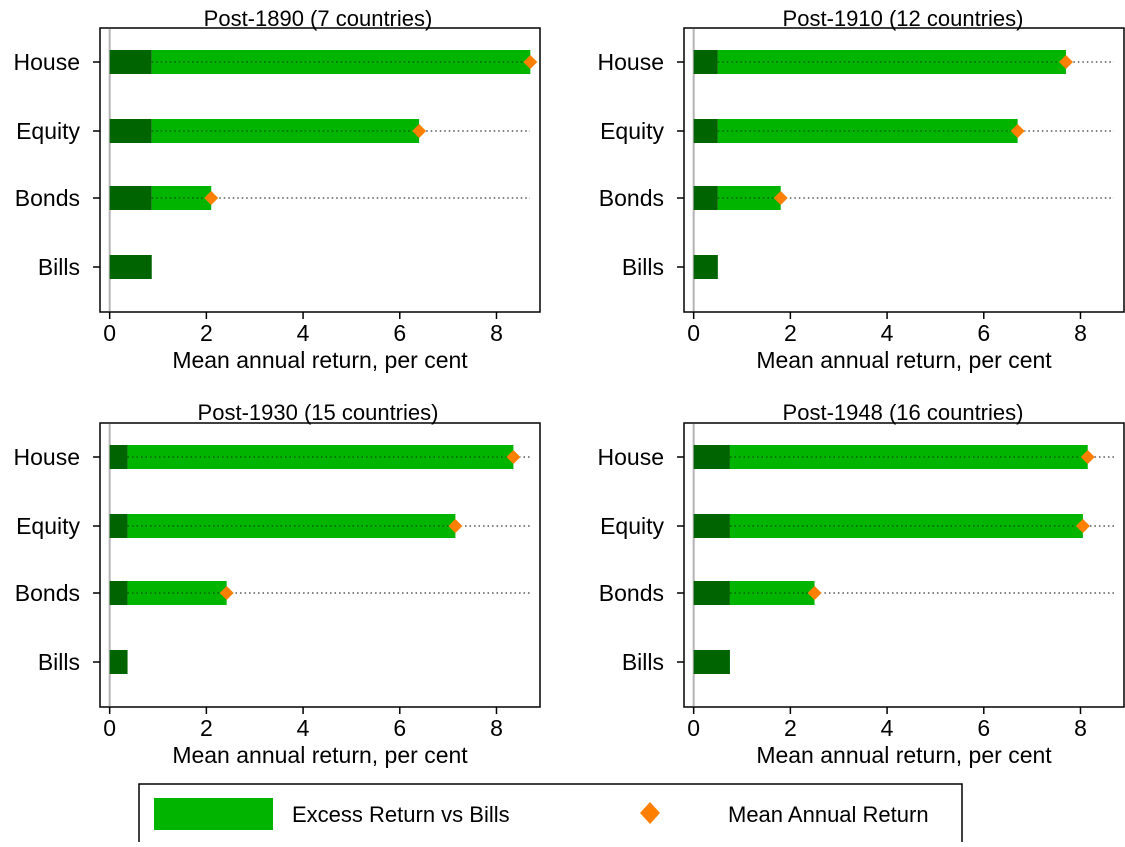 The height and width of the screenshot is (847, 1125). Describe the element at coordinates (828, 814) in the screenshot. I see `legend-mean-label: Mean Annual Return` at that location.